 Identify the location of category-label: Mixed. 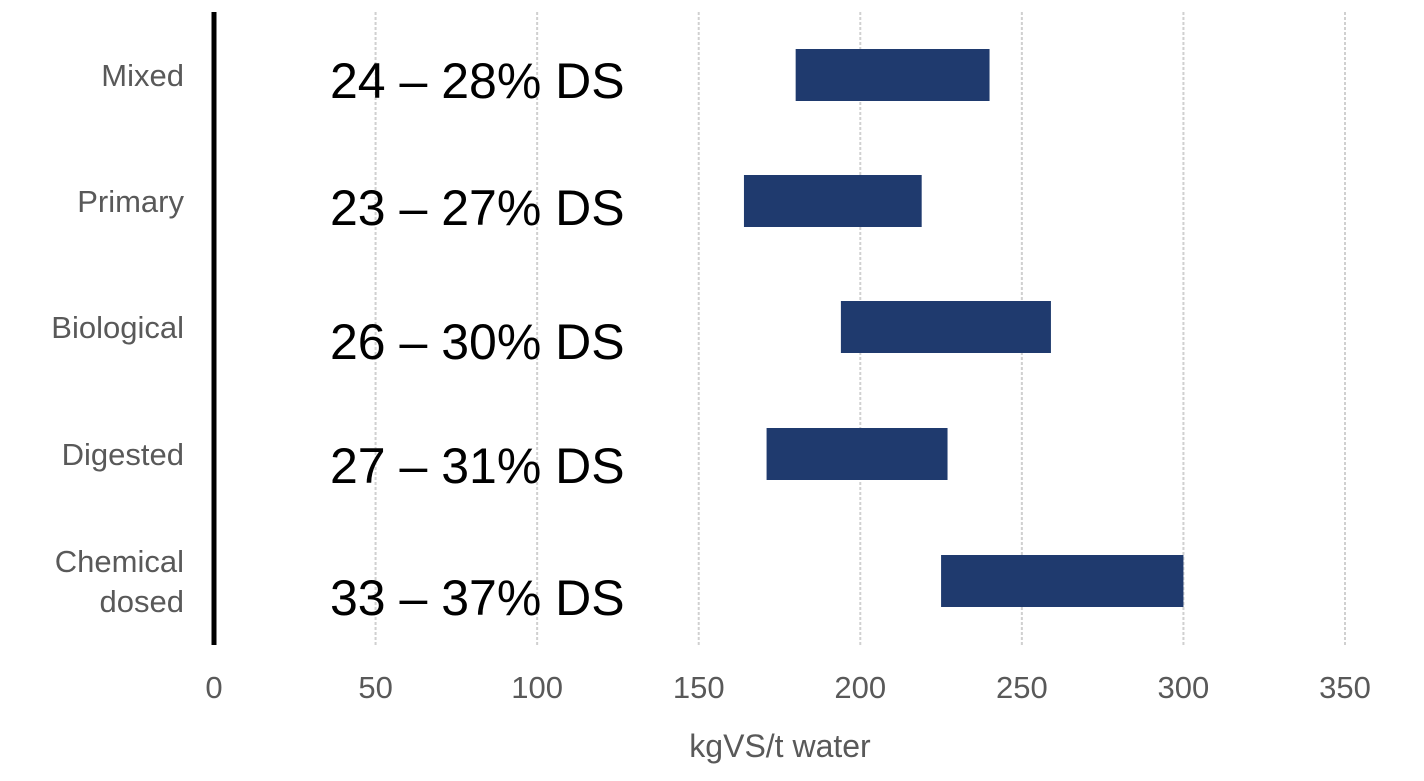
(142, 75).